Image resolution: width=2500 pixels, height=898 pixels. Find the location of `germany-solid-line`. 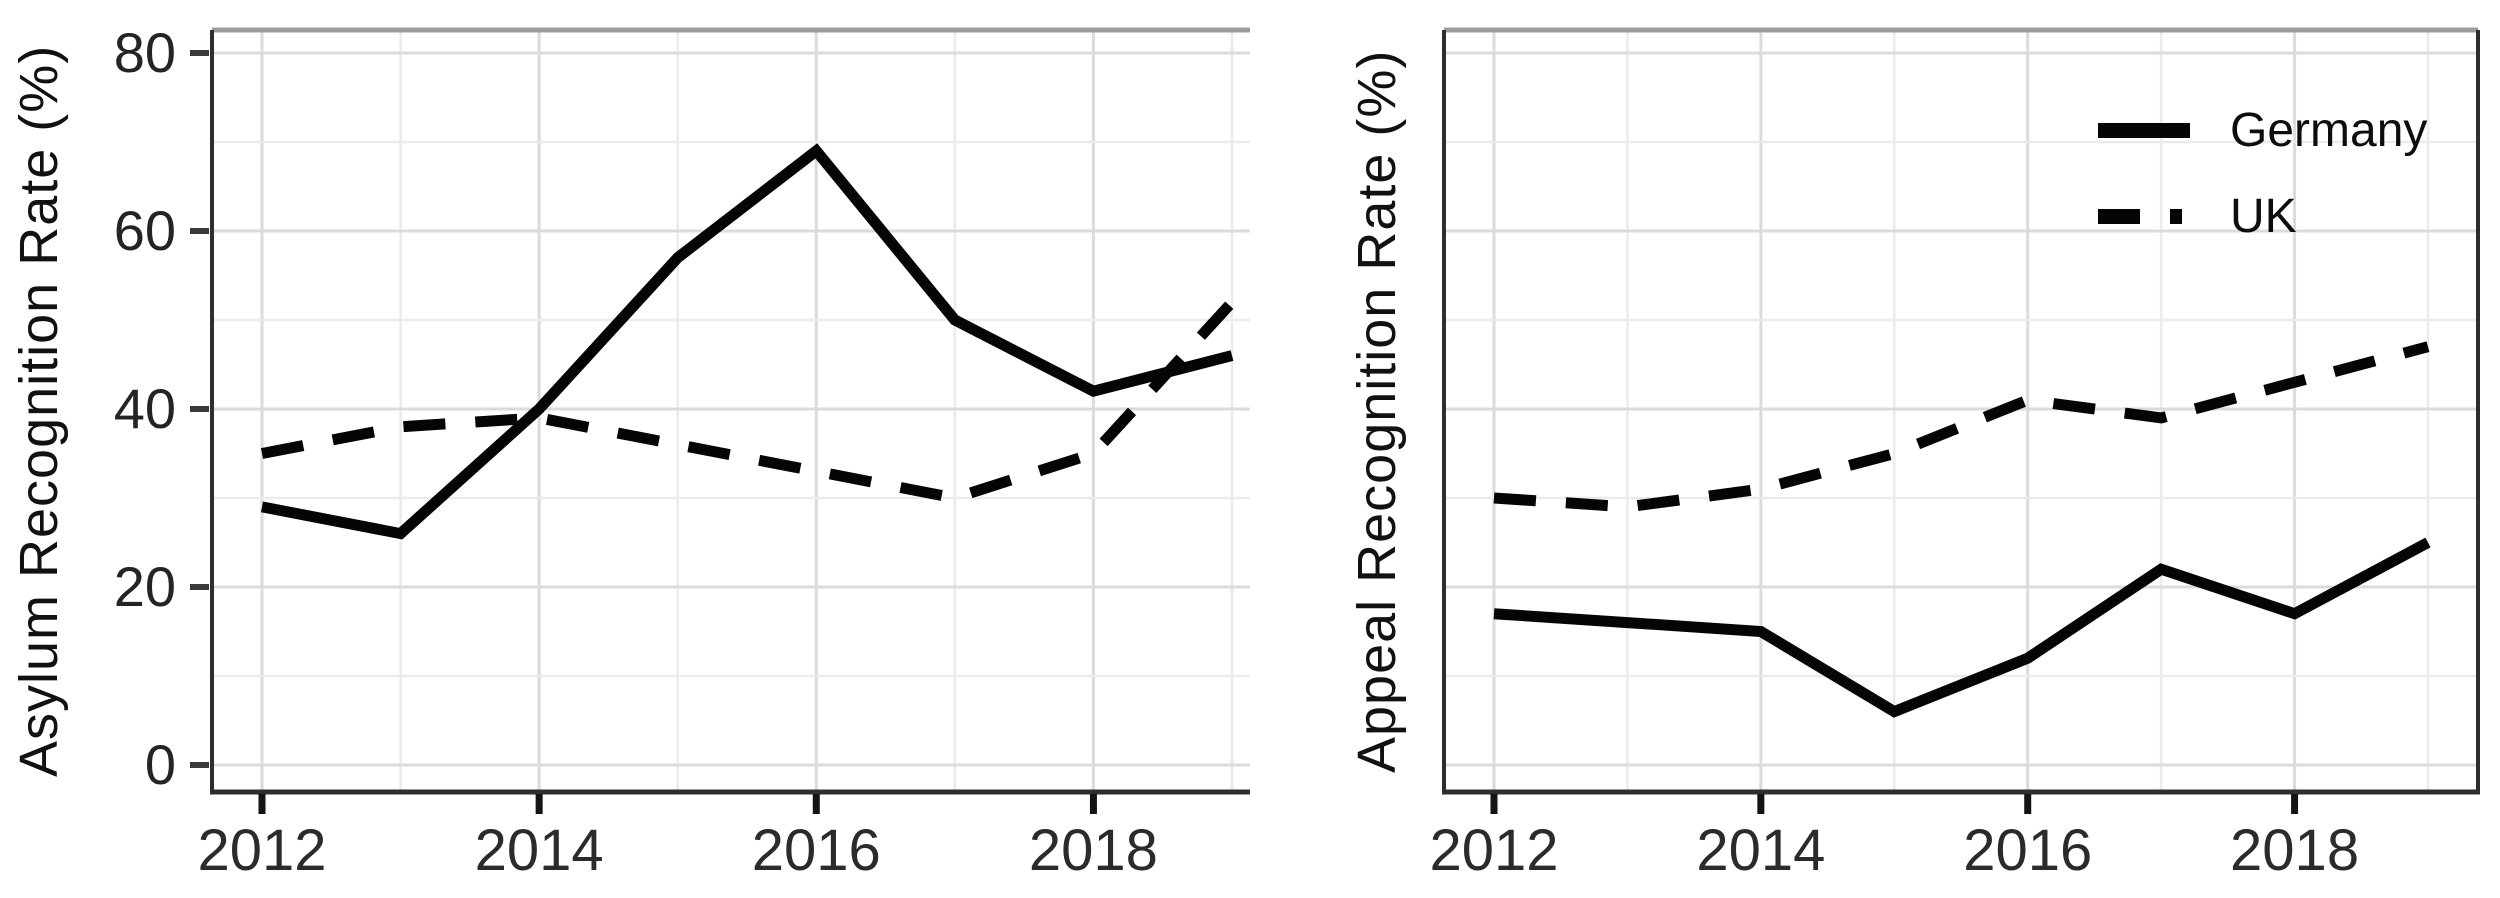

germany-solid-line is located at coordinates (1962, 627).